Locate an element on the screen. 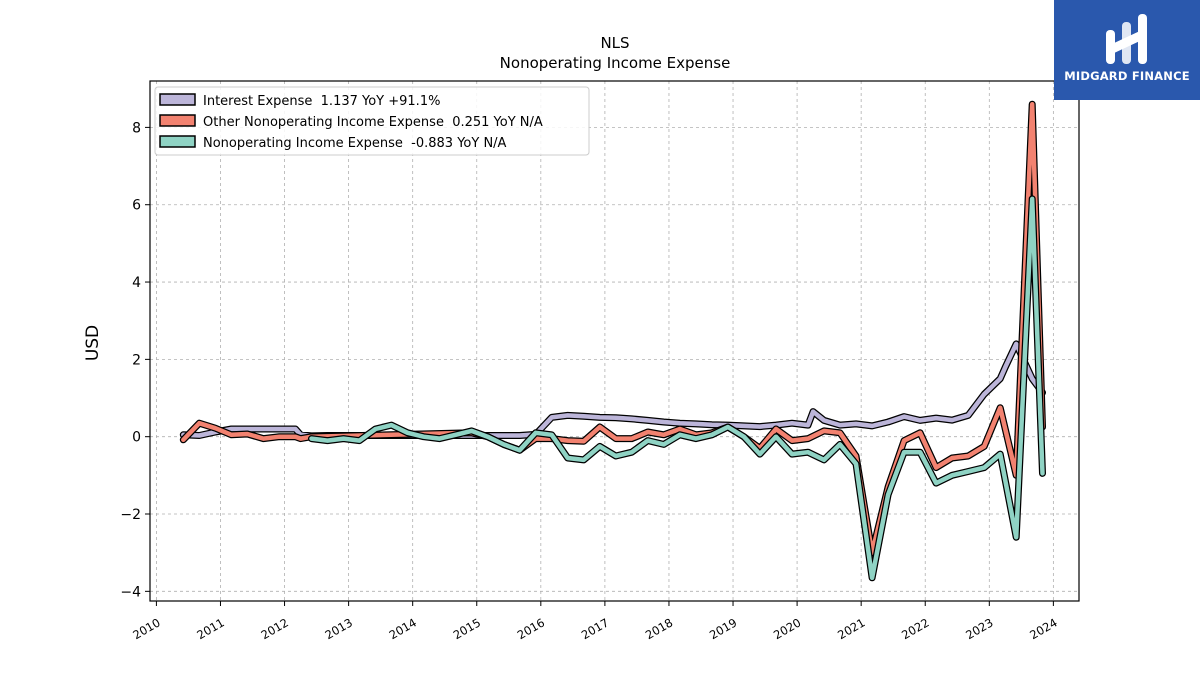  x-tick-label: 2021 is located at coordinates (851, 628).